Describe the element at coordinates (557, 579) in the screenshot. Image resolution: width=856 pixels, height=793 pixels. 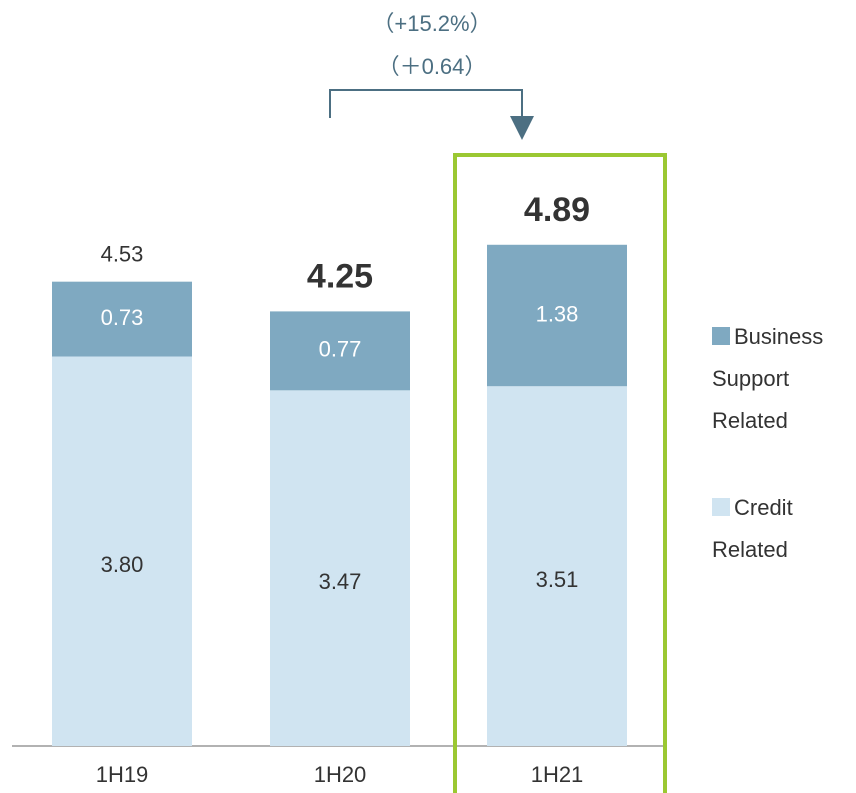
I see `value-label: 3.51` at that location.